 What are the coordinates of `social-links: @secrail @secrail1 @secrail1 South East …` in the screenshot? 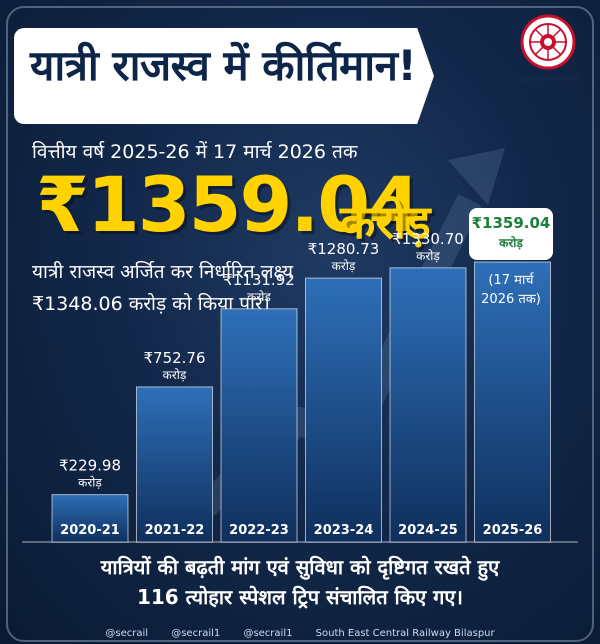 It's located at (300, 636).